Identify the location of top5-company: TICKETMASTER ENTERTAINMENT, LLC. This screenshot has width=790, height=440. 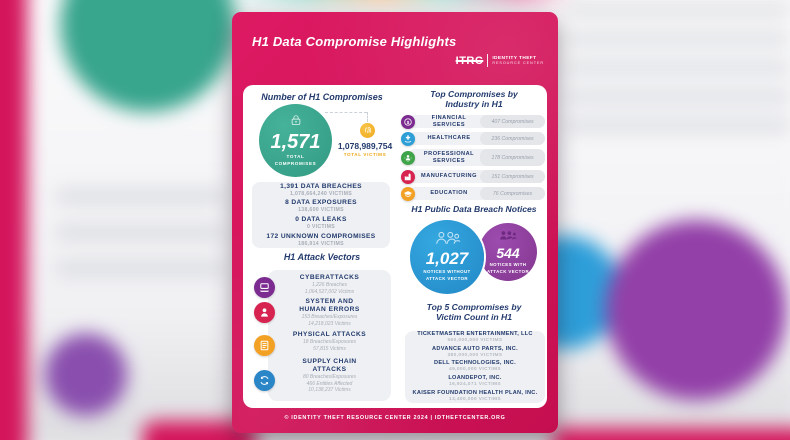
(475, 333).